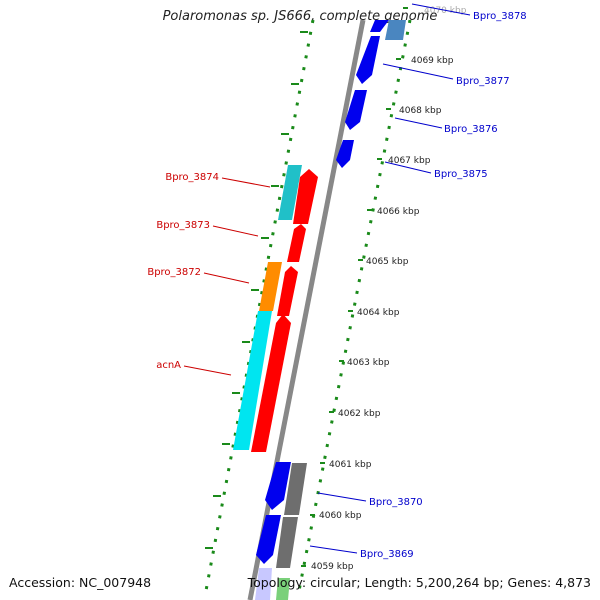  What do you see at coordinates (359, 414) in the screenshot?
I see `scale-tick-label: 4062 kbp` at bounding box center [359, 414].